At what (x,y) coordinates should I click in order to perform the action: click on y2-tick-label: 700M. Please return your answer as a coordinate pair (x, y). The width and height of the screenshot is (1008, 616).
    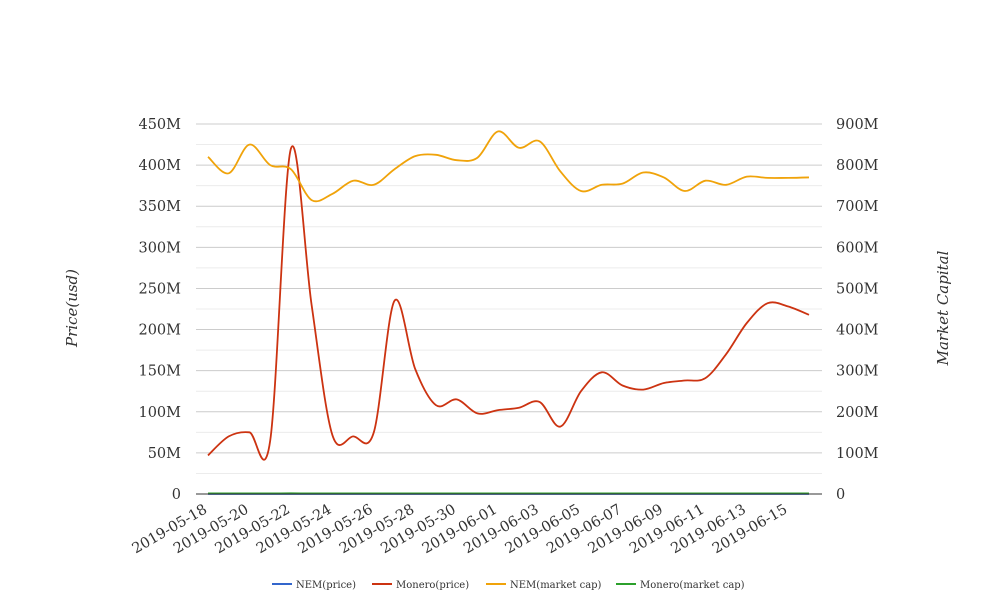
    Looking at the image, I should click on (857, 207).